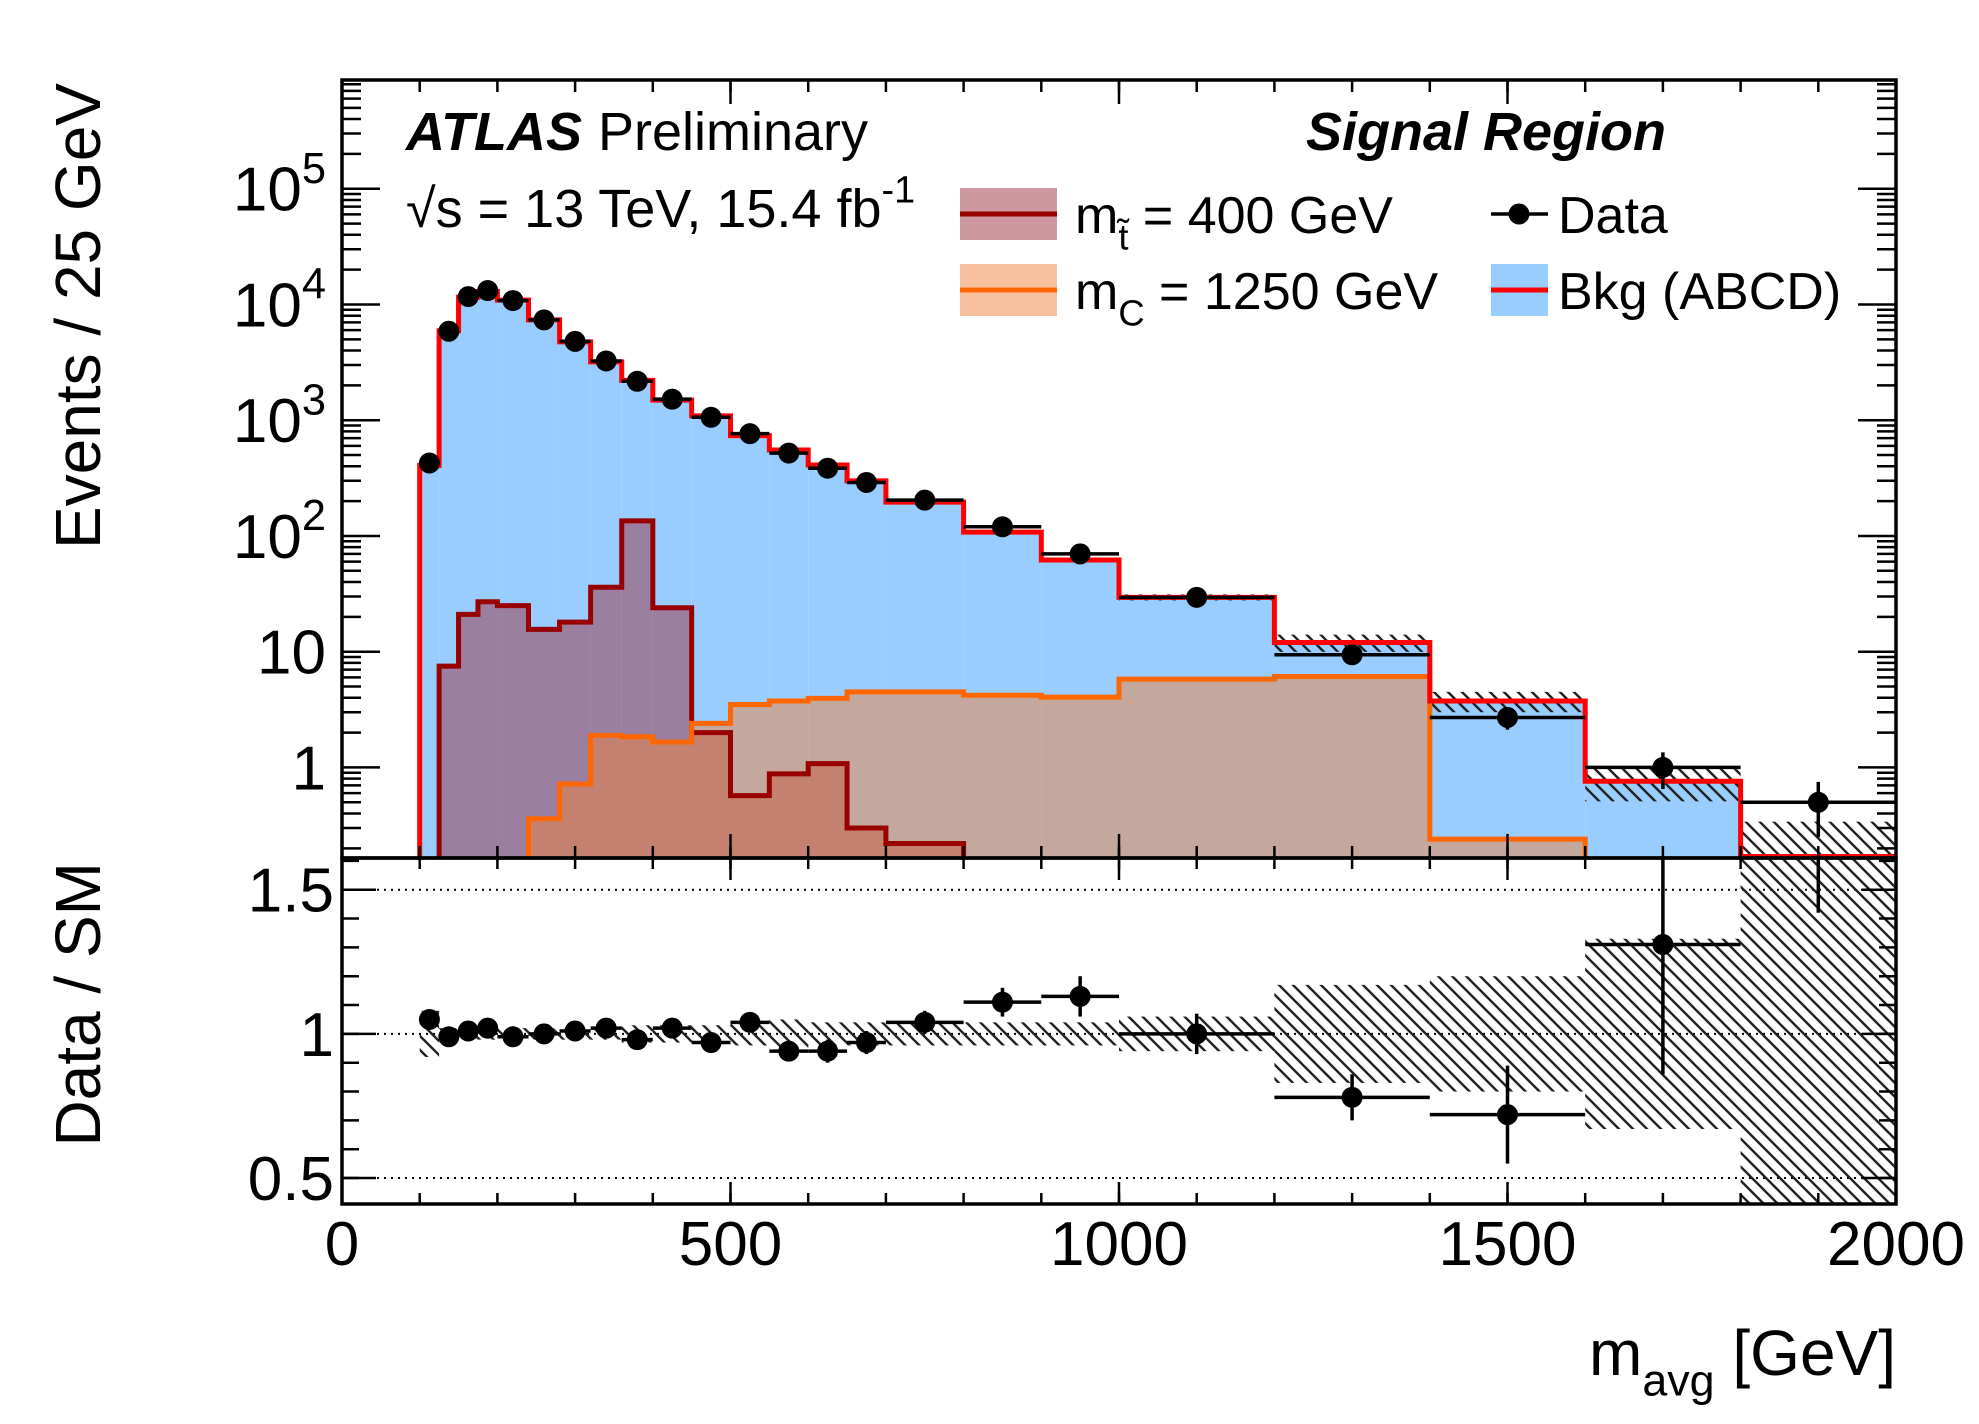 The image size is (1979, 1424). What do you see at coordinates (493, 132) in the screenshot?
I see `experiment-label: ATLAS` at bounding box center [493, 132].